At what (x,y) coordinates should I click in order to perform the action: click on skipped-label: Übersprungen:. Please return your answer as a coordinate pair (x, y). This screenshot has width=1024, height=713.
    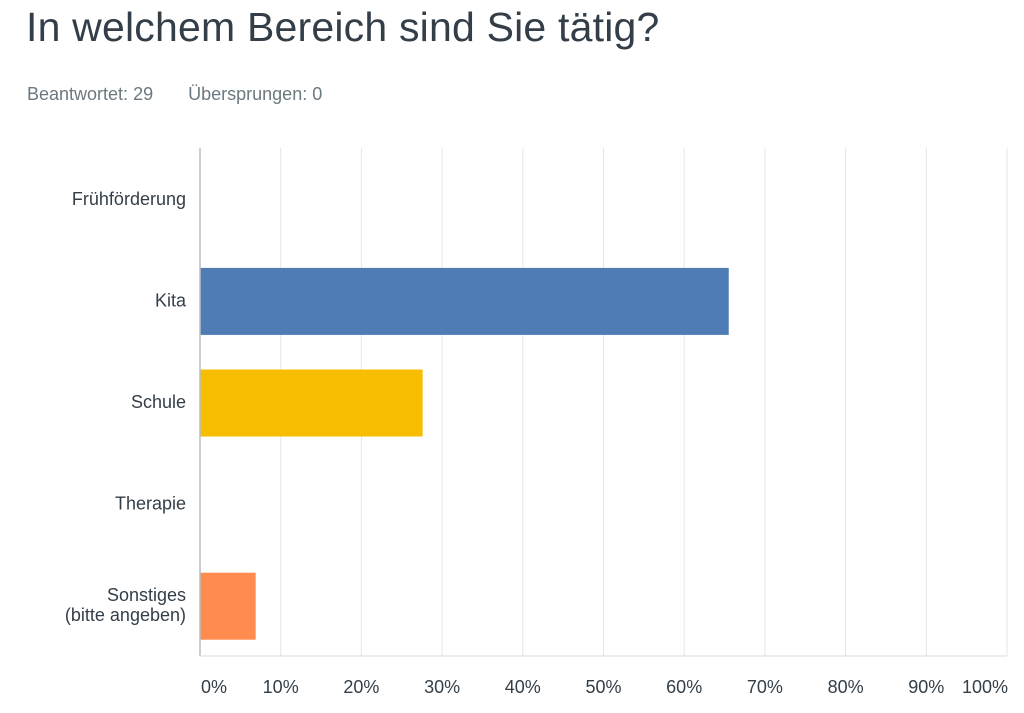
    Looking at the image, I should click on (248, 94).